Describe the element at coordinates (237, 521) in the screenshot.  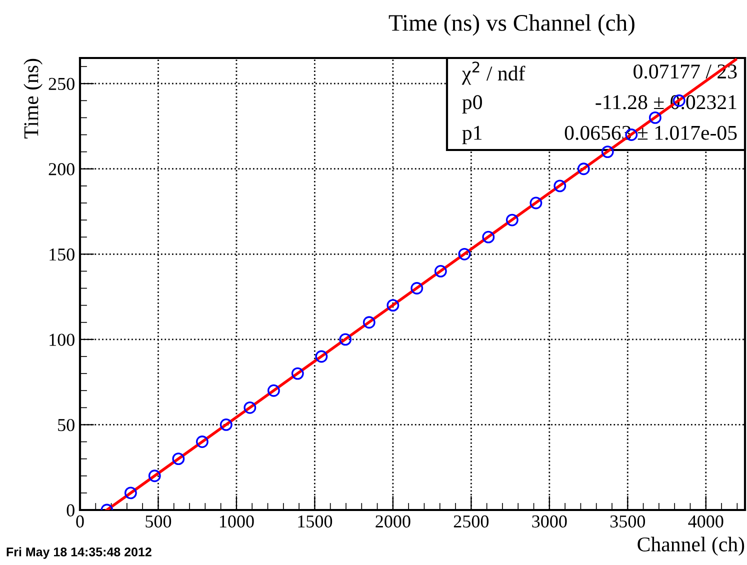
I see `x-tick-label: 1000` at that location.